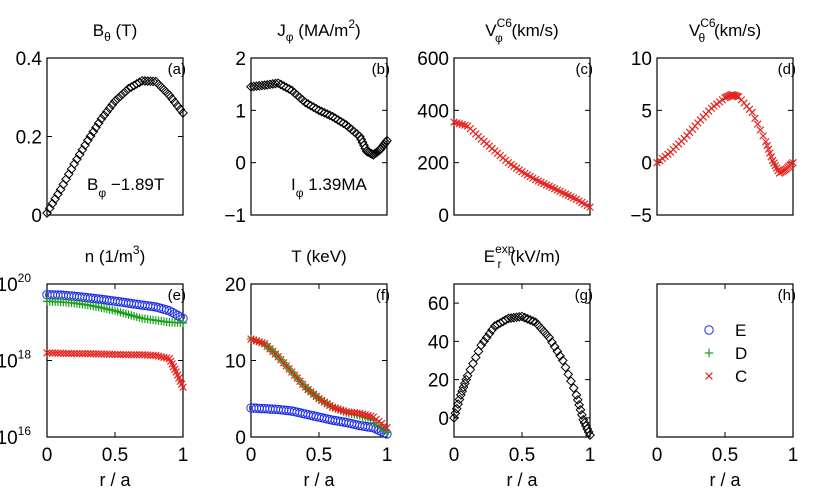 Image resolution: width=830 pixels, height=493 pixels. Describe the element at coordinates (584, 295) in the screenshot. I see `panel-tag-g: (g)` at that location.